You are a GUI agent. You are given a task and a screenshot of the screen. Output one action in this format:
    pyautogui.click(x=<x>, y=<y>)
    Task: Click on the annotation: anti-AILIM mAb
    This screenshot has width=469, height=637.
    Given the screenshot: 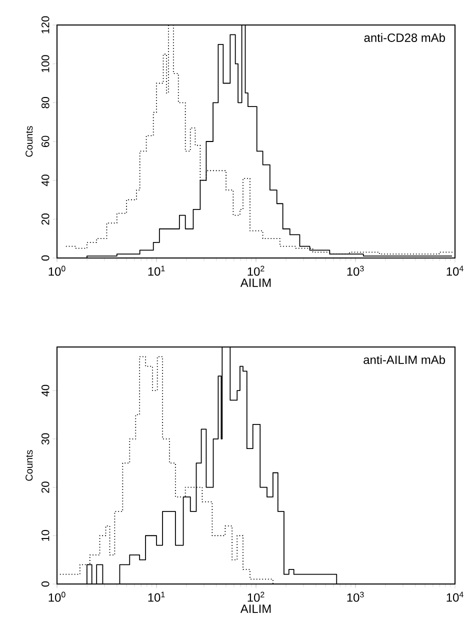 What is the action you would take?
    pyautogui.click(x=404, y=359)
    